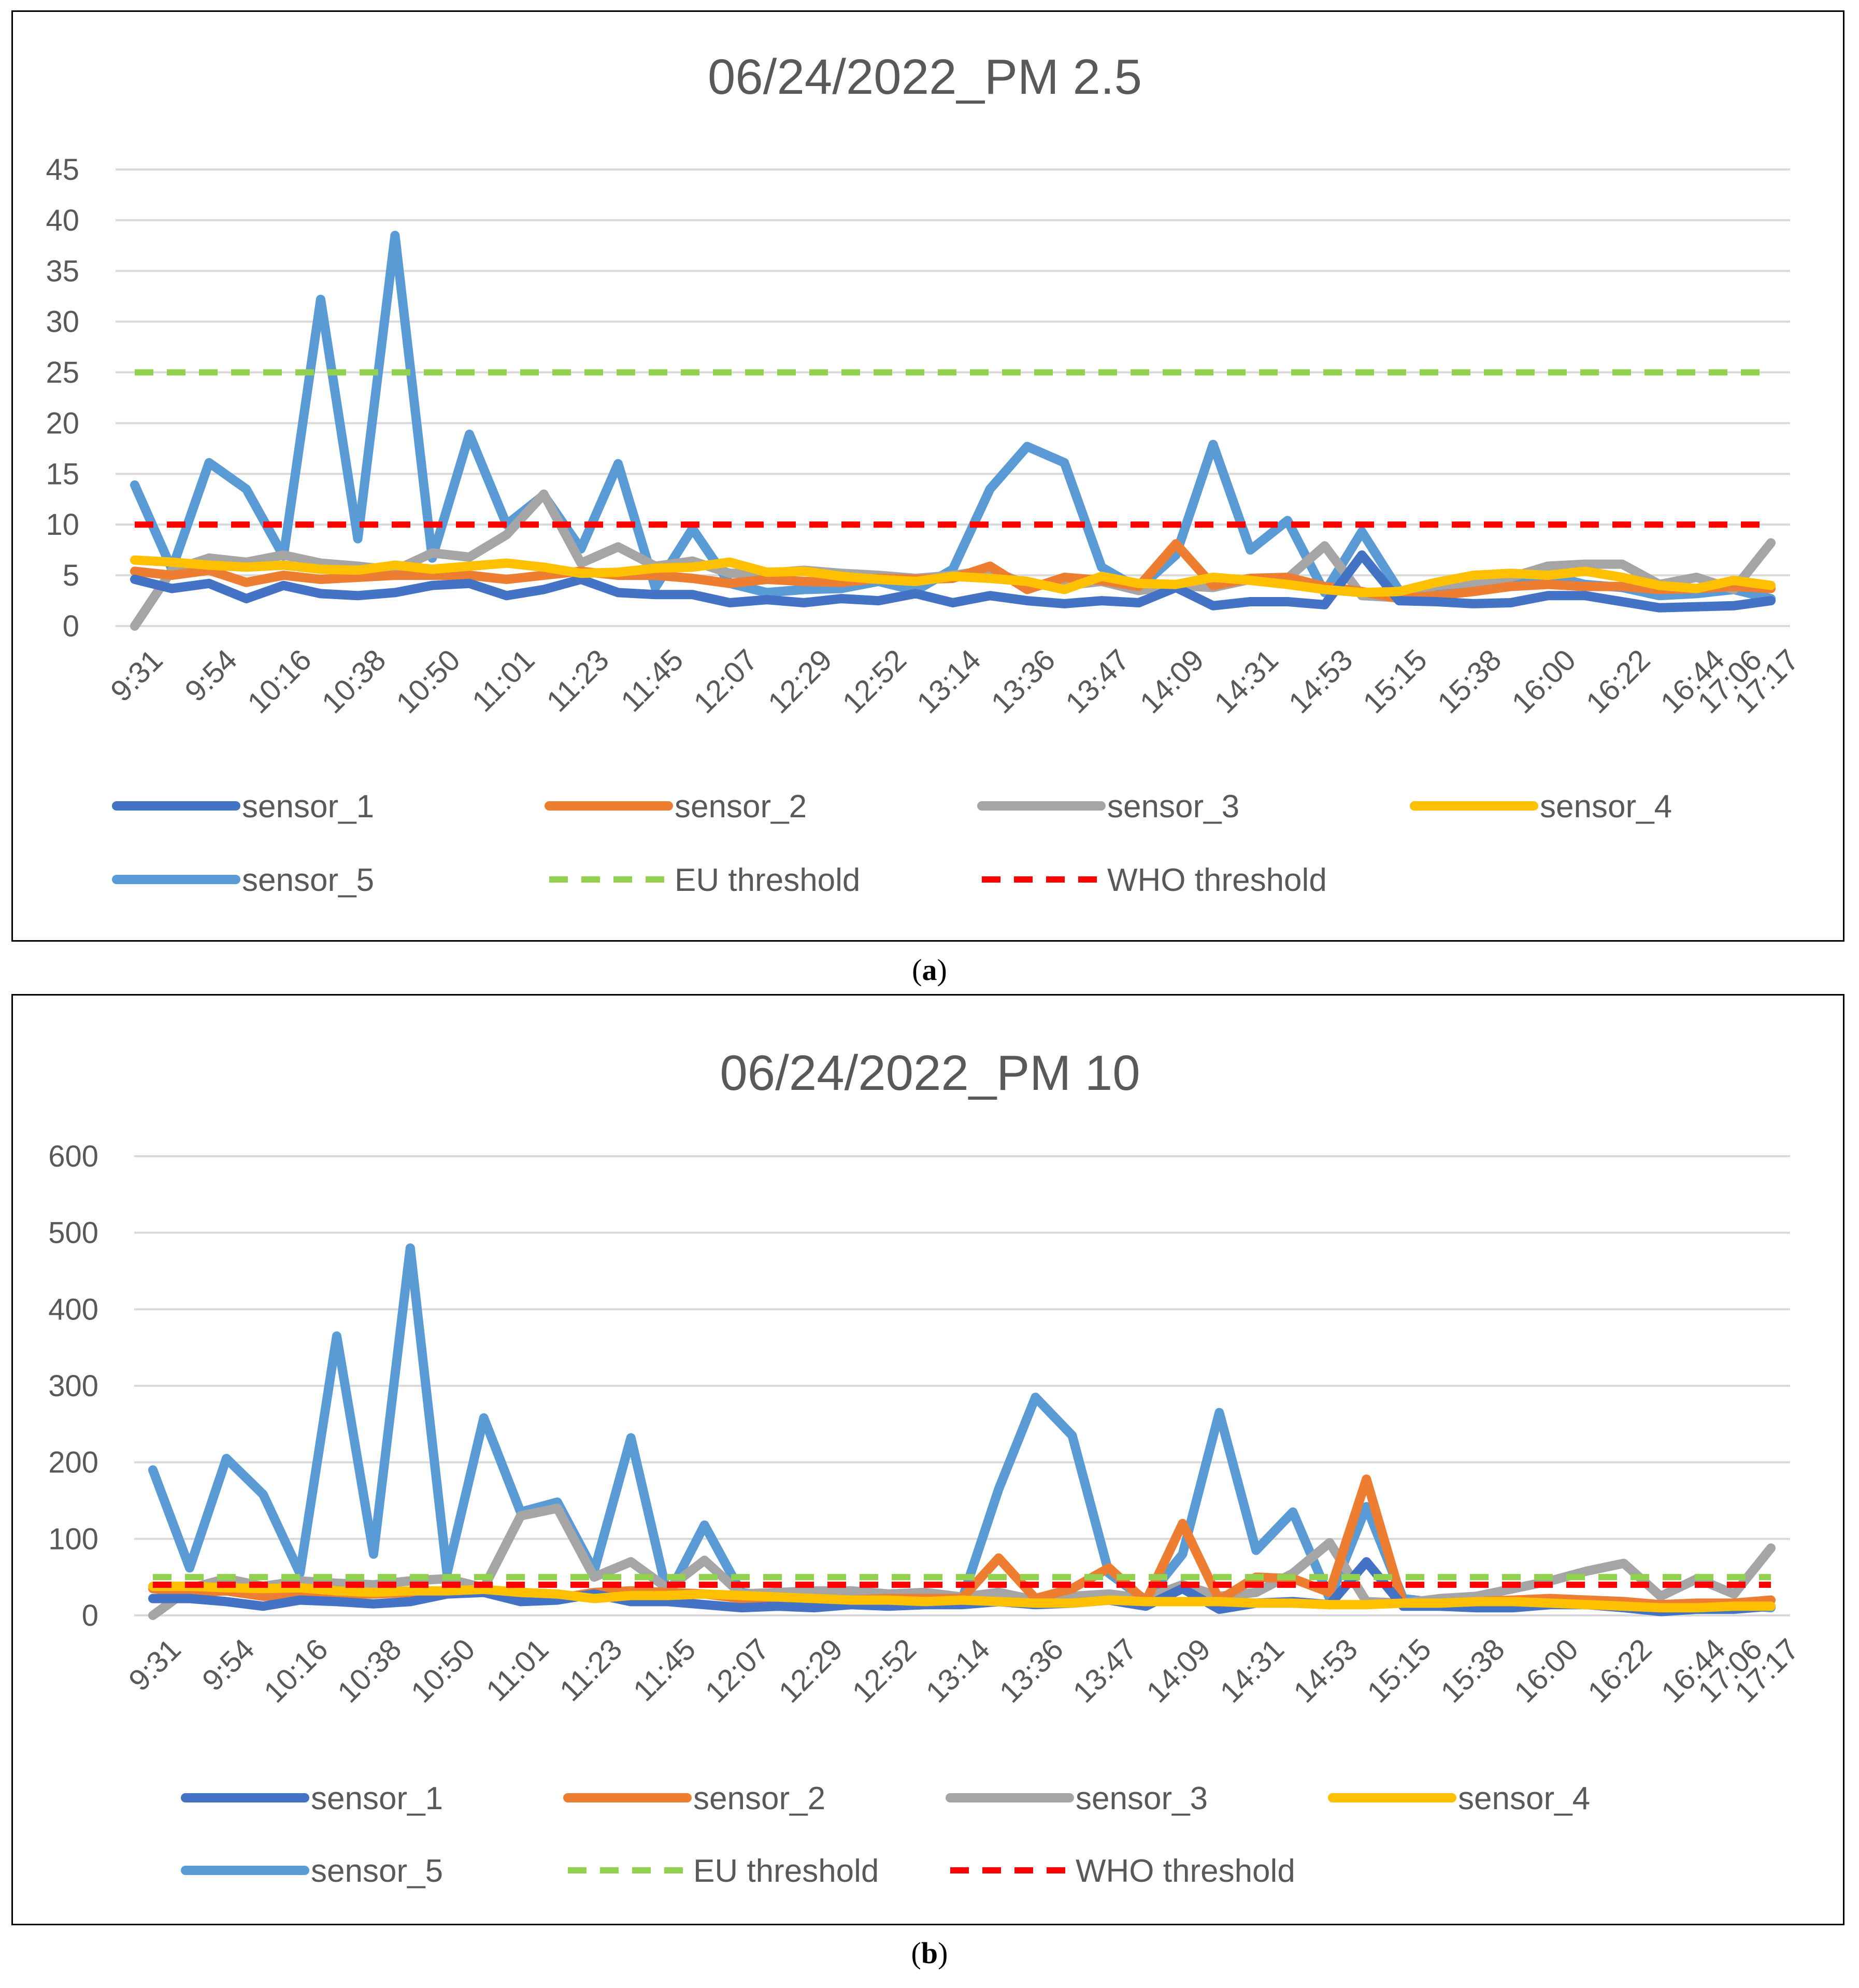  I want to click on chart-a-x-tick-label: 12:07, so click(725, 681).